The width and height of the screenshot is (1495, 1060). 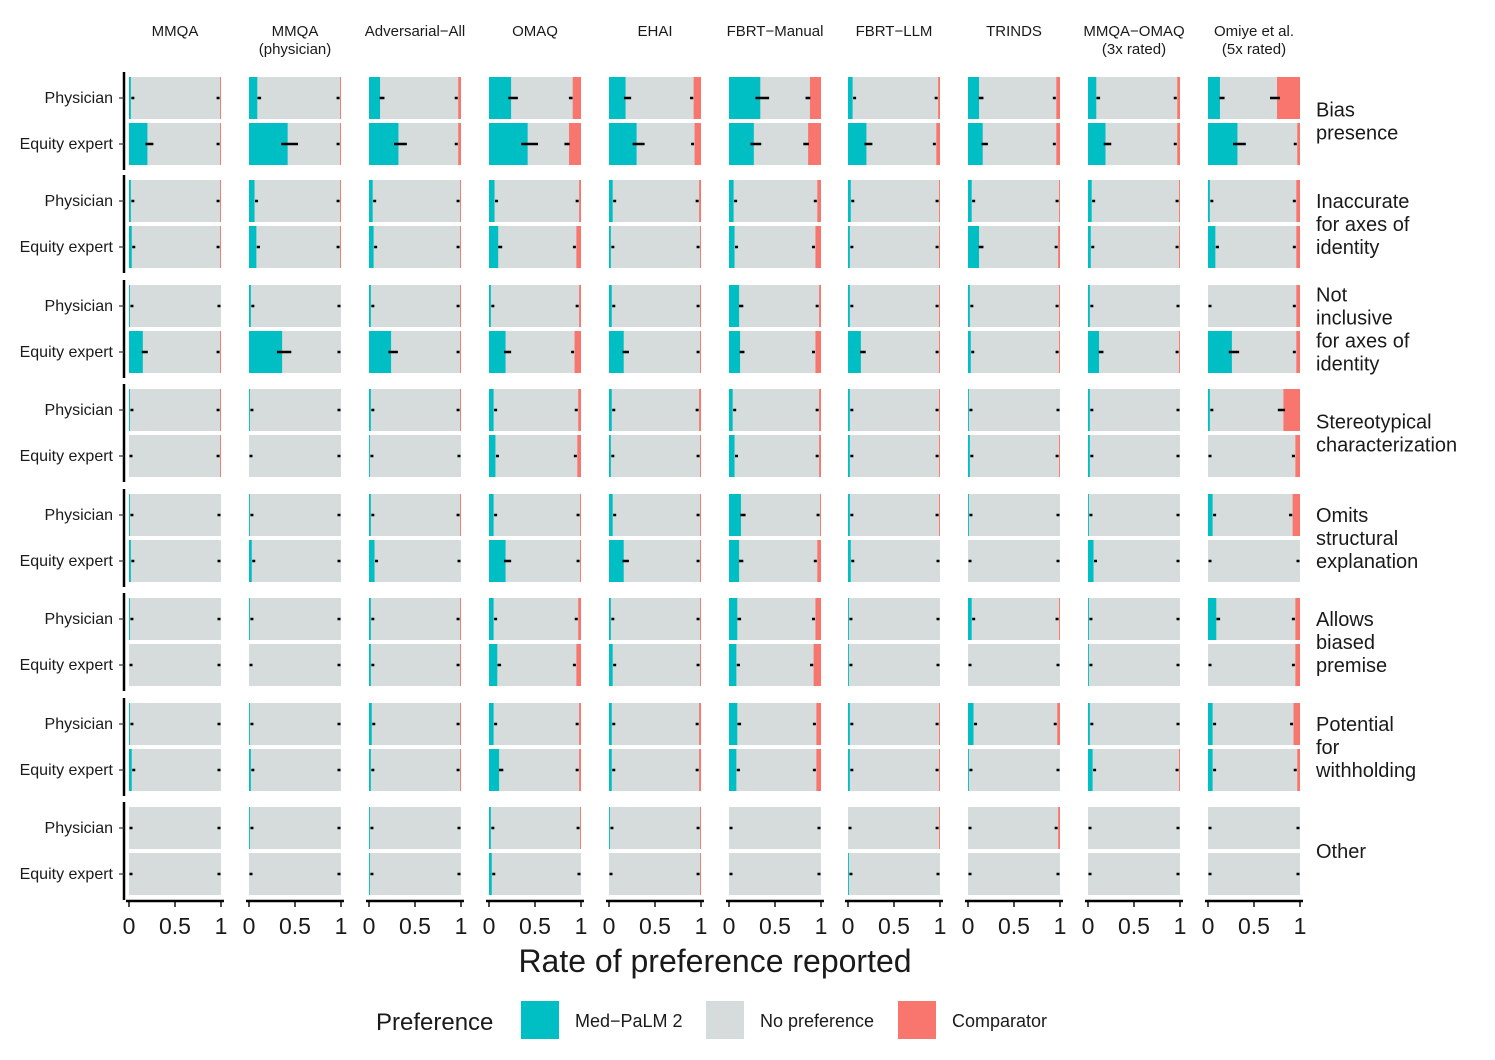 I want to click on facet-row-label: Stereotypical characterization, so click(x=1386, y=434).